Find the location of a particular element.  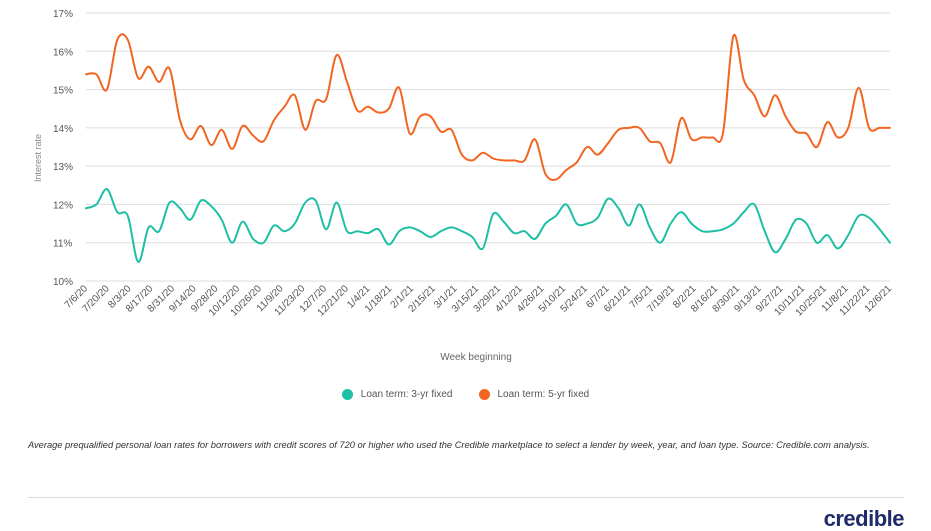

y-tick-label: 10% is located at coordinates (63, 282).